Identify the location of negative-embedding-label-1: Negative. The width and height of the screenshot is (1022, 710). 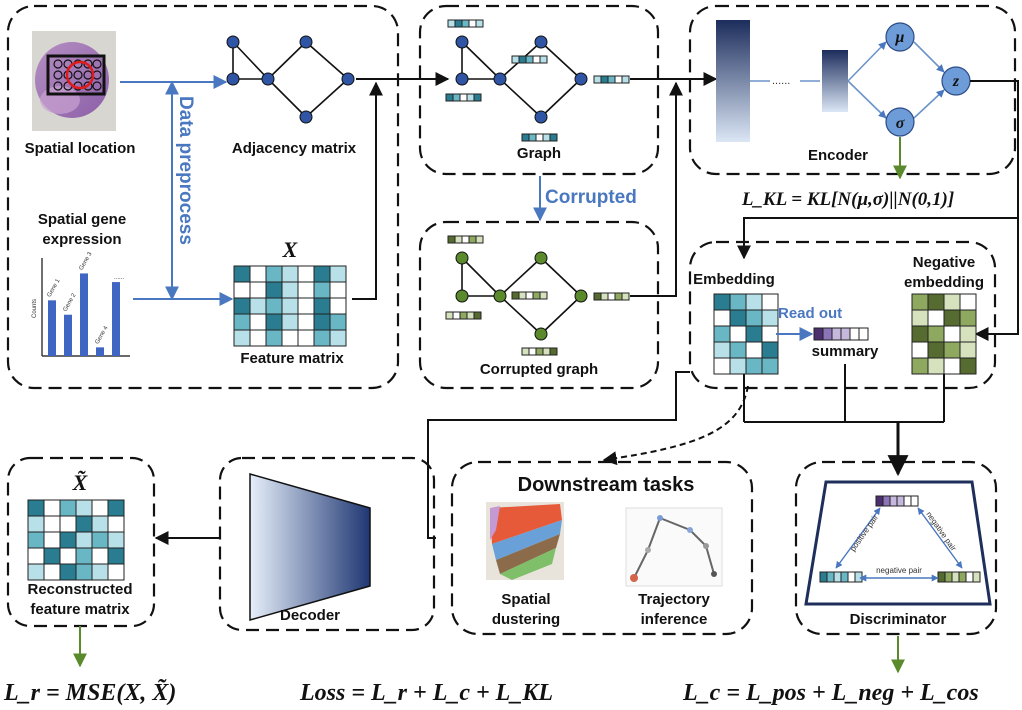
(944, 262).